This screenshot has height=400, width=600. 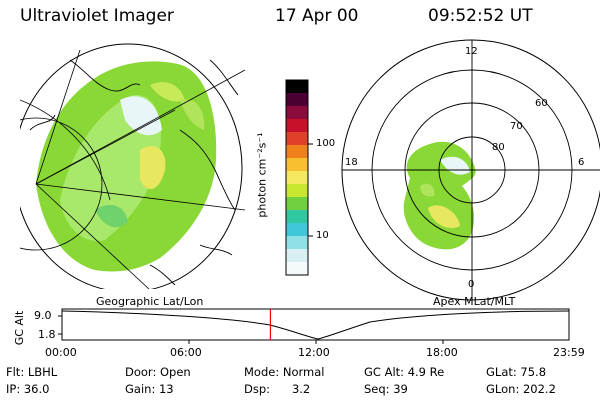 What do you see at coordinates (149, 389) in the screenshot?
I see `gain-info: Gain: 13` at bounding box center [149, 389].